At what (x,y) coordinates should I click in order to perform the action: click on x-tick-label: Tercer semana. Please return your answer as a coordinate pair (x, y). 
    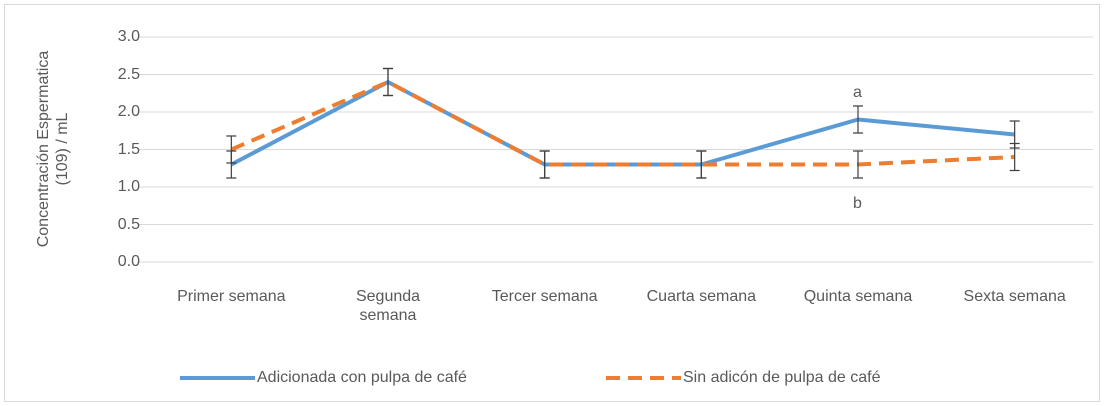
    Looking at the image, I should click on (544, 296).